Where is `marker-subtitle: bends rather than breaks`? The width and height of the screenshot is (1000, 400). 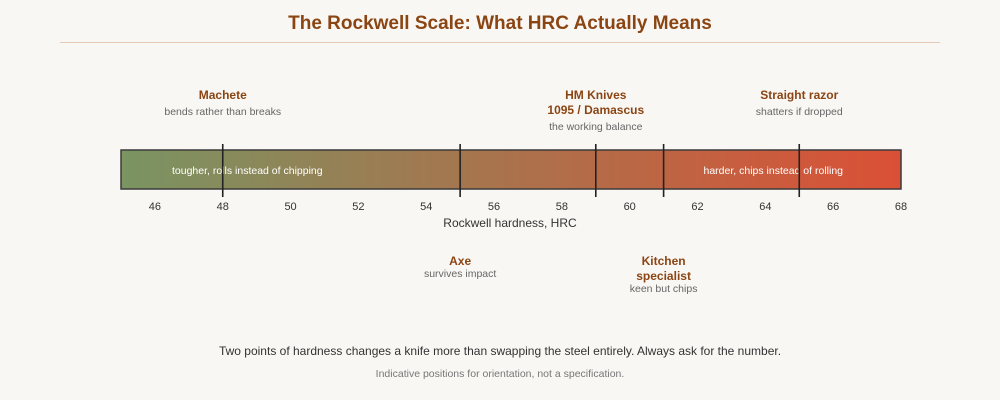 marker-subtitle: bends rather than breaks is located at coordinates (222, 112).